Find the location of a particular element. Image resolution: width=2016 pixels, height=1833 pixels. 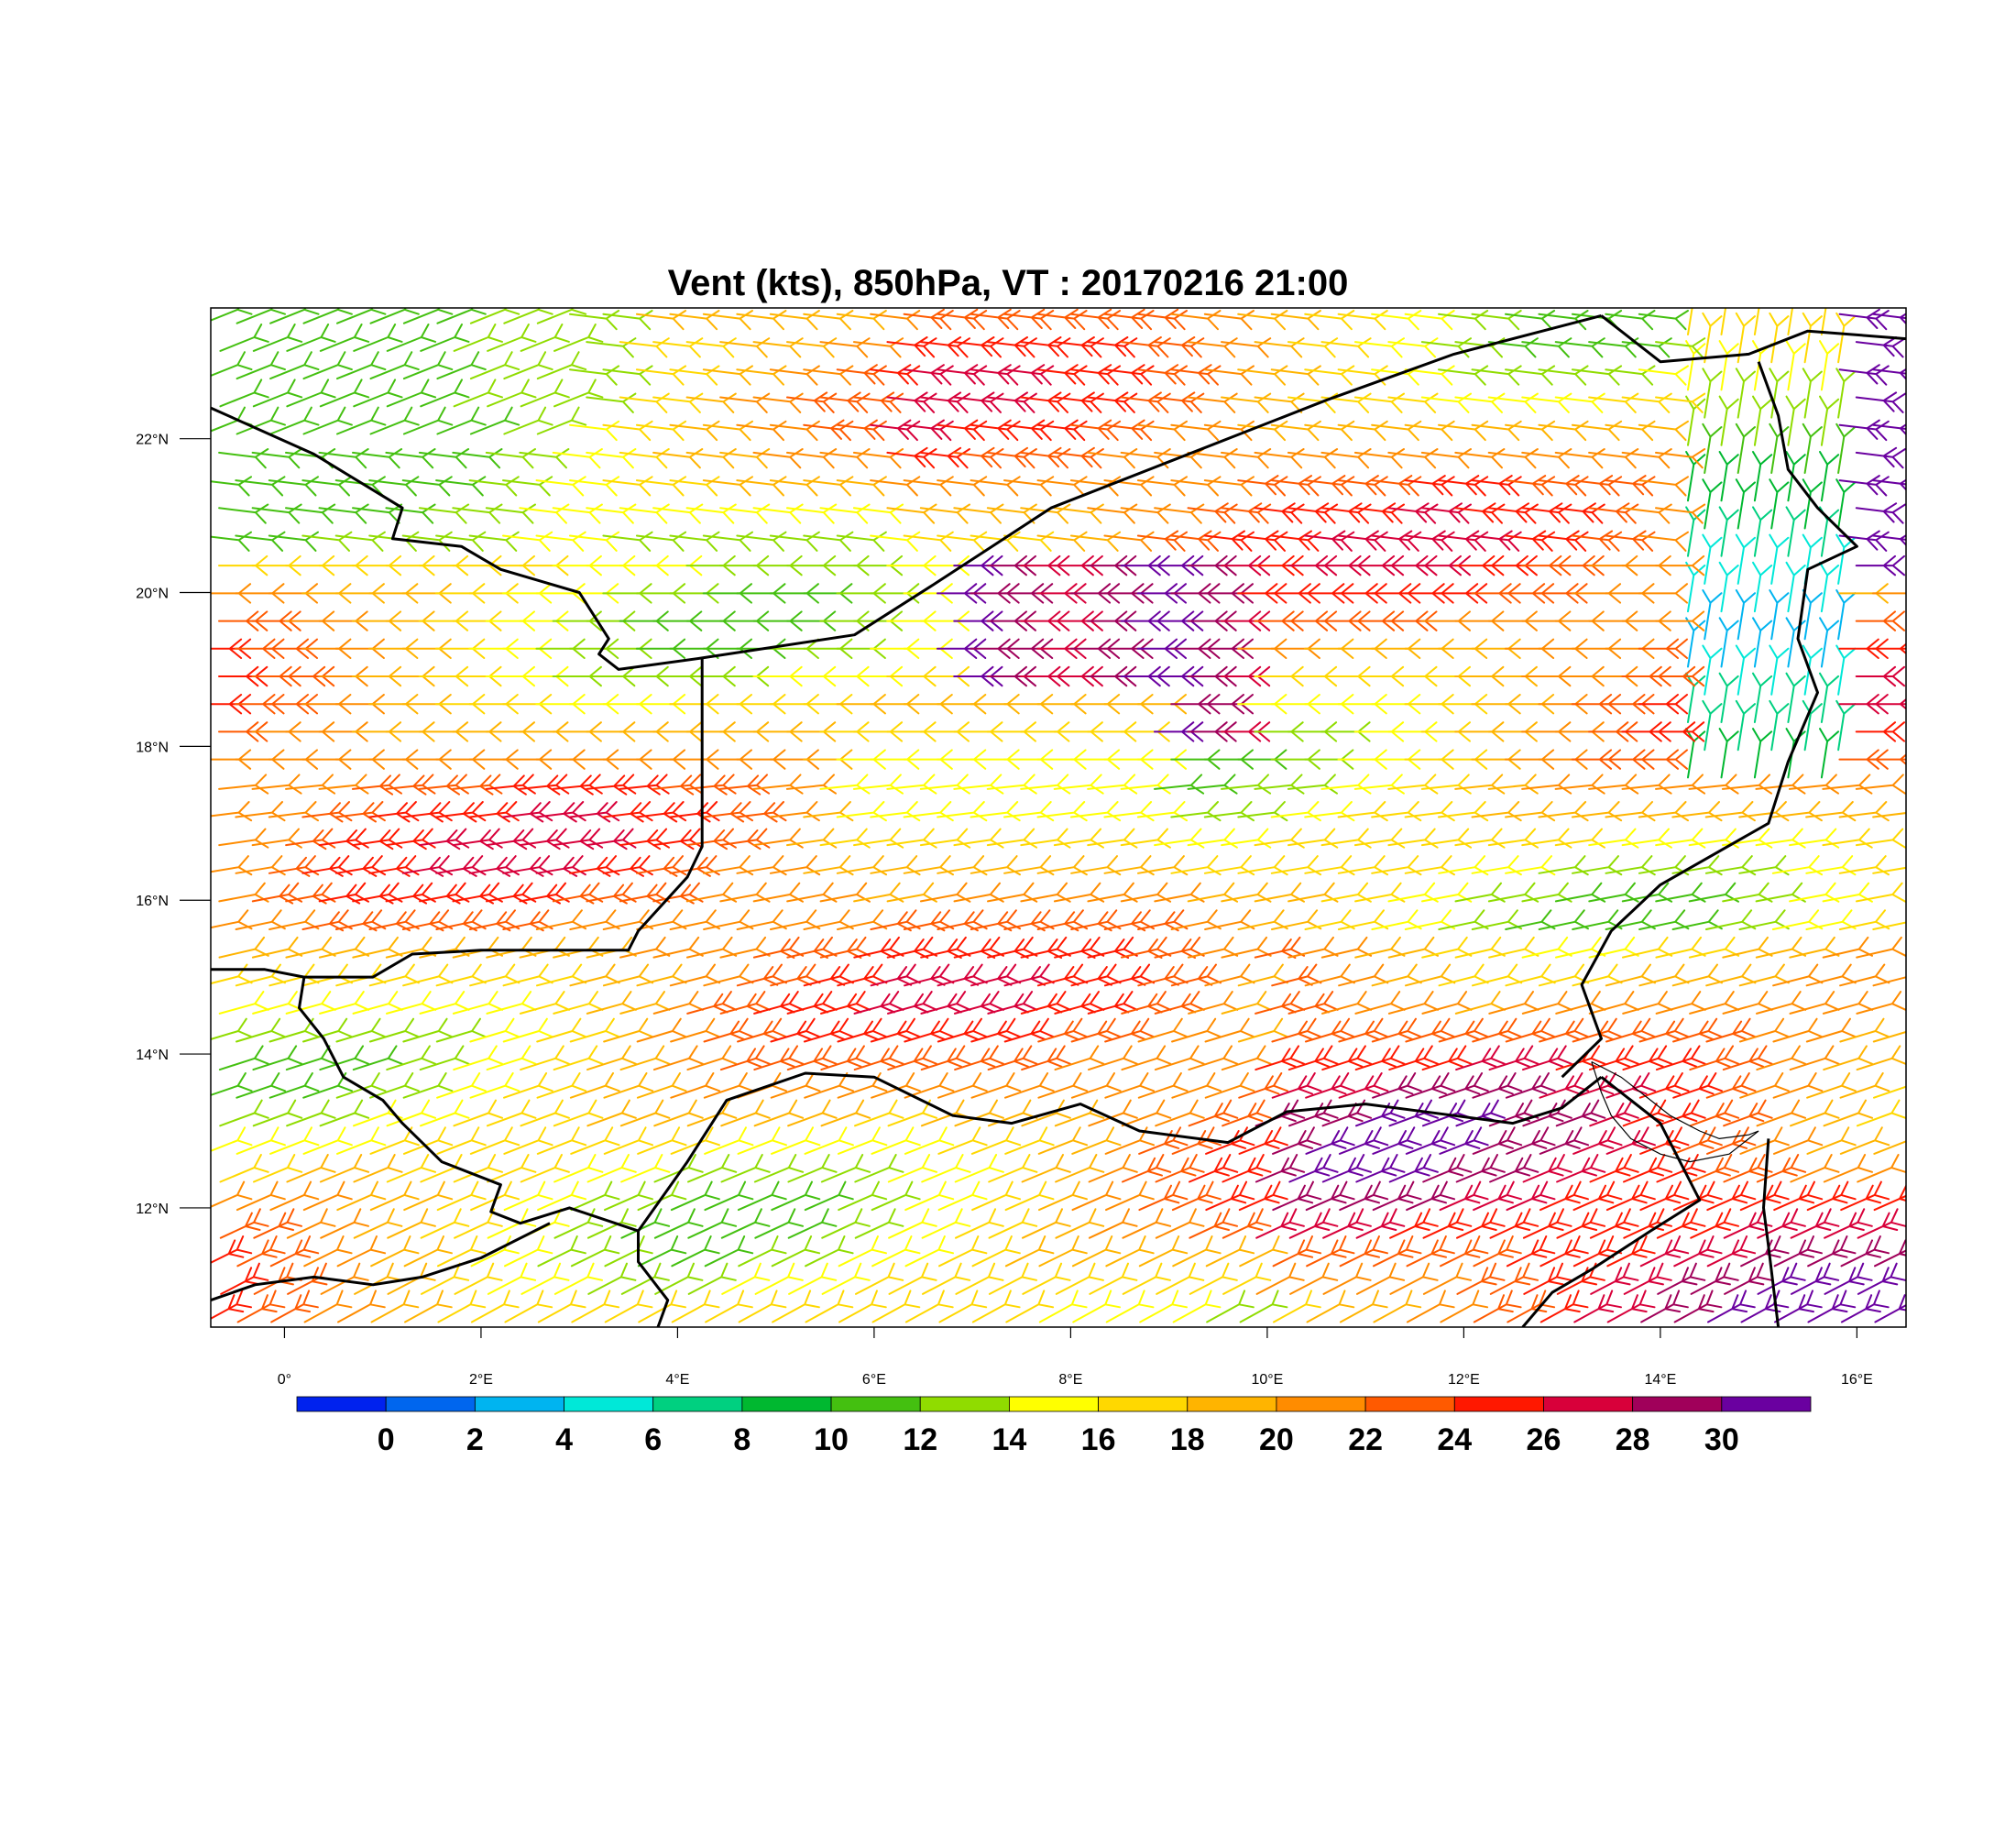

lake-chad-outline is located at coordinates (1675, 1111).